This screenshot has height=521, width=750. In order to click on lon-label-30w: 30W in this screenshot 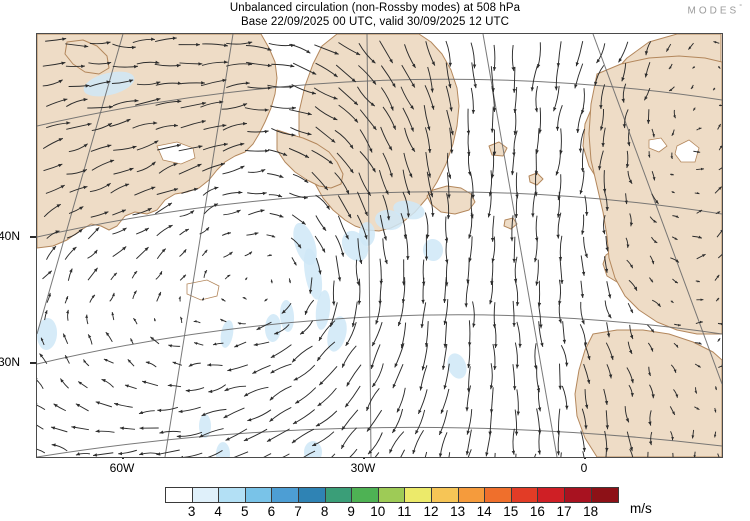, I will do `click(363, 468)`.